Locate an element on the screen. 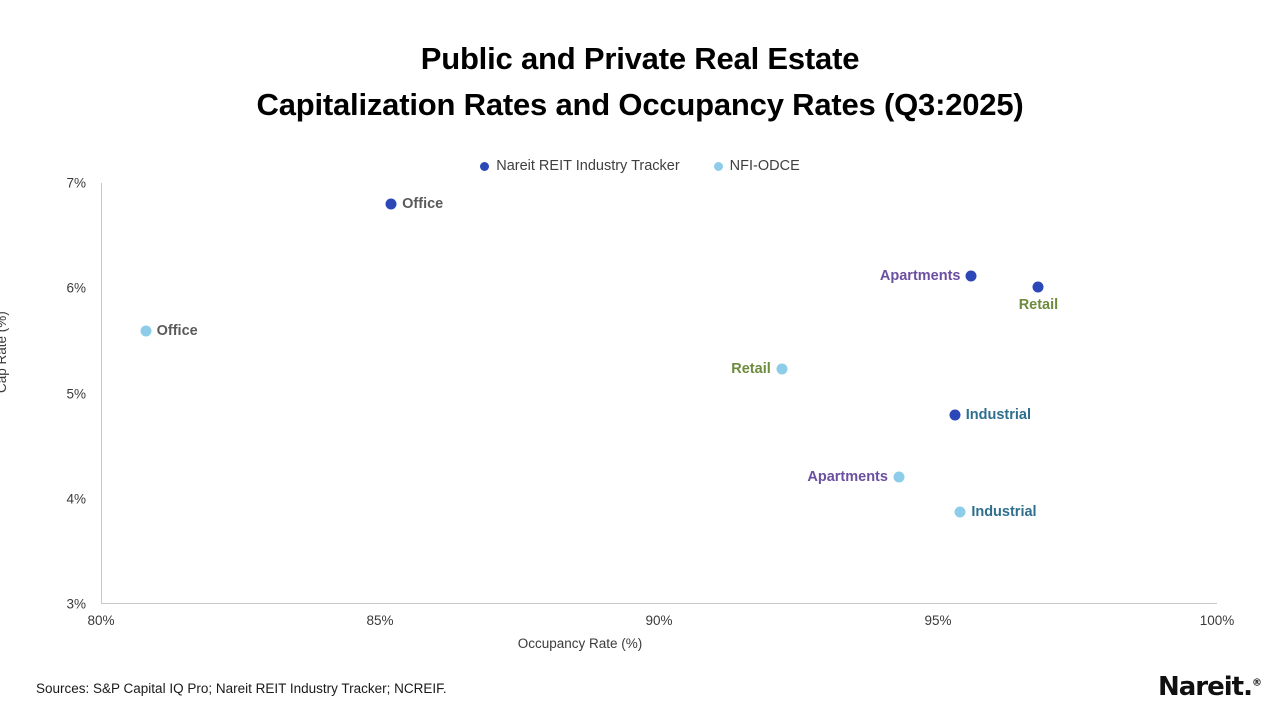 The height and width of the screenshot is (720, 1280). legend-item-1: Nareit REIT Industry Tracker is located at coordinates (580, 166).